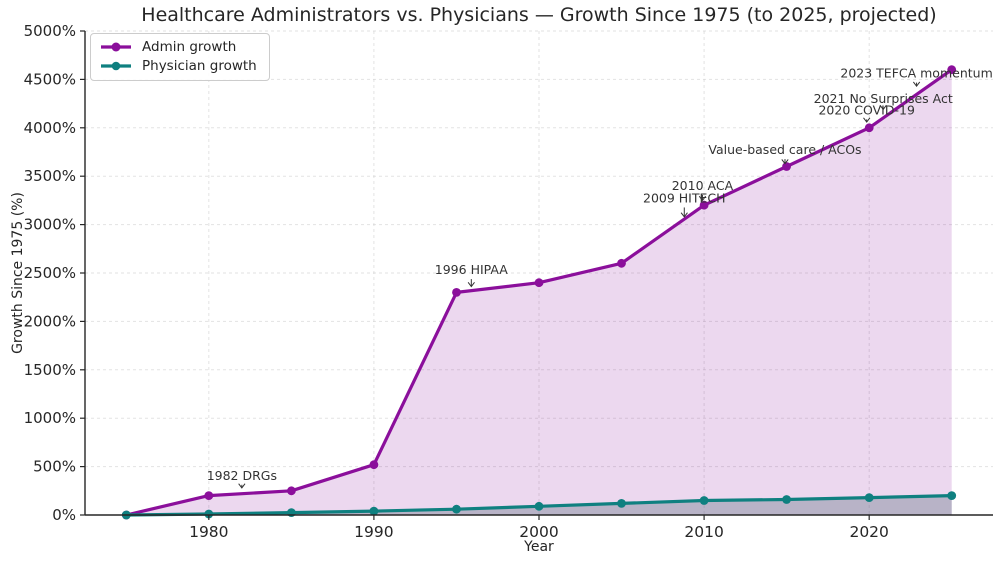  What do you see at coordinates (703, 185) in the screenshot?
I see `annotation-label: 2010 ACA` at bounding box center [703, 185].